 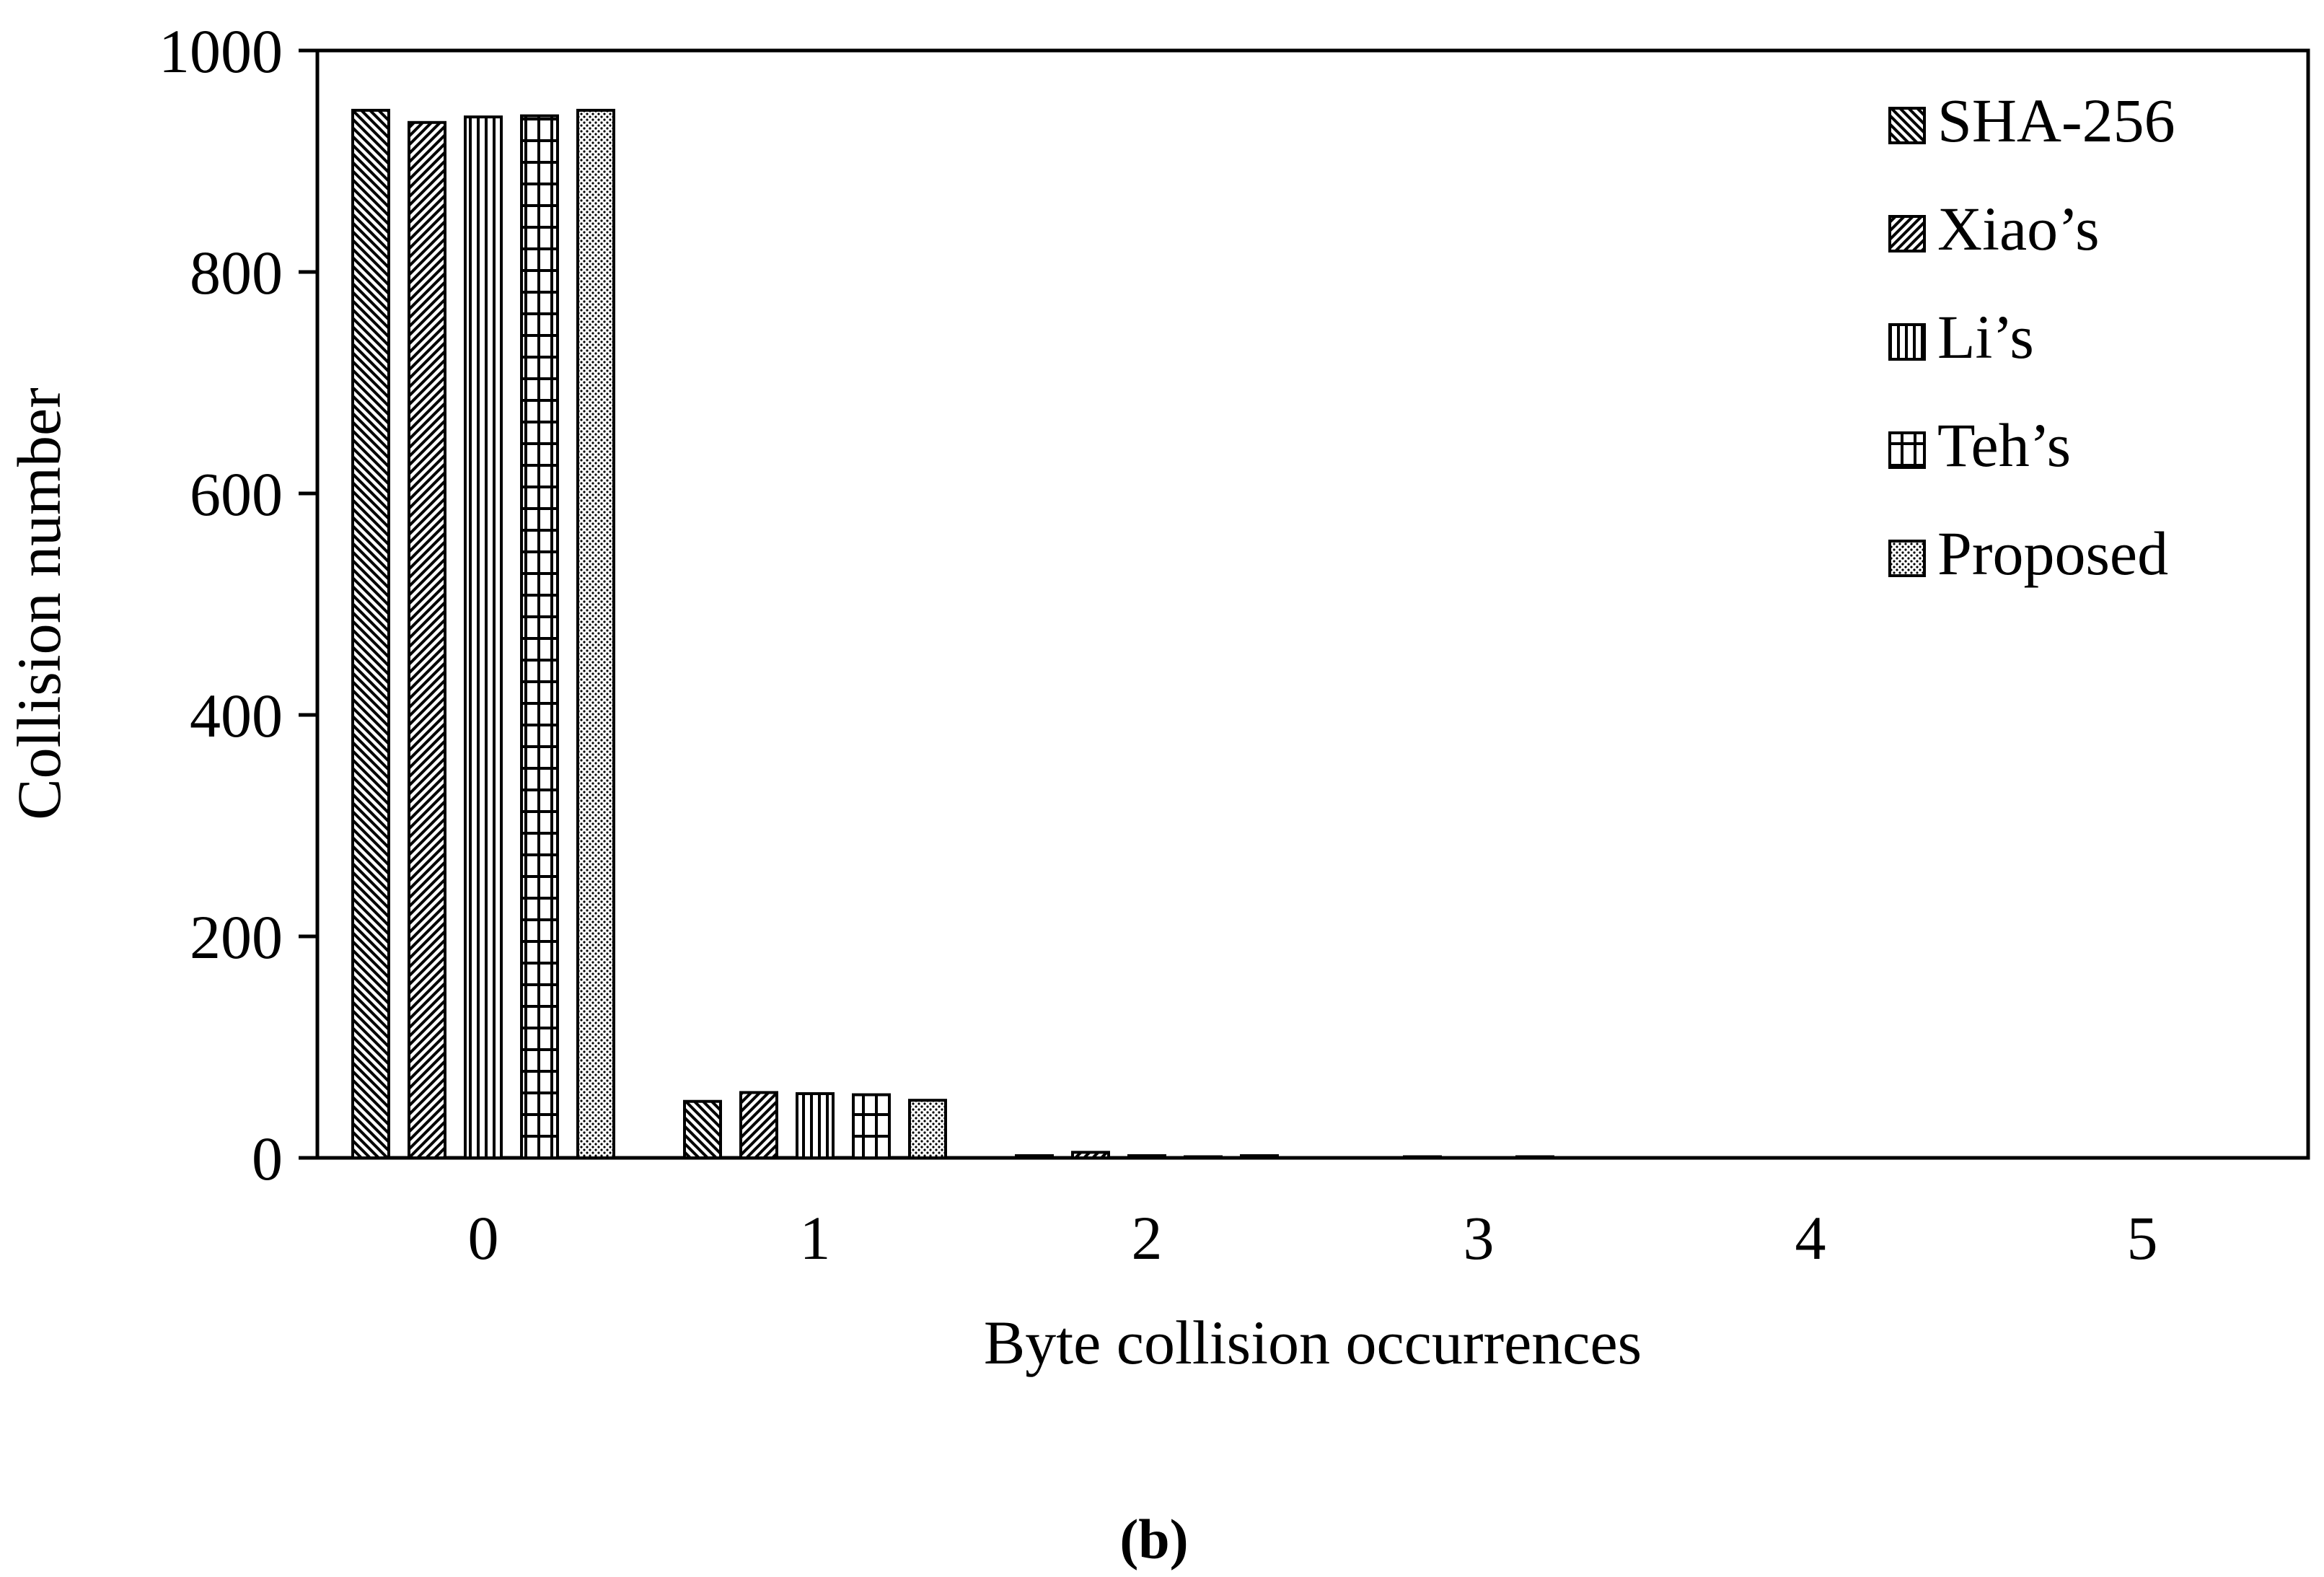 I want to click on legend-label: Li’s, so click(x=1985, y=337).